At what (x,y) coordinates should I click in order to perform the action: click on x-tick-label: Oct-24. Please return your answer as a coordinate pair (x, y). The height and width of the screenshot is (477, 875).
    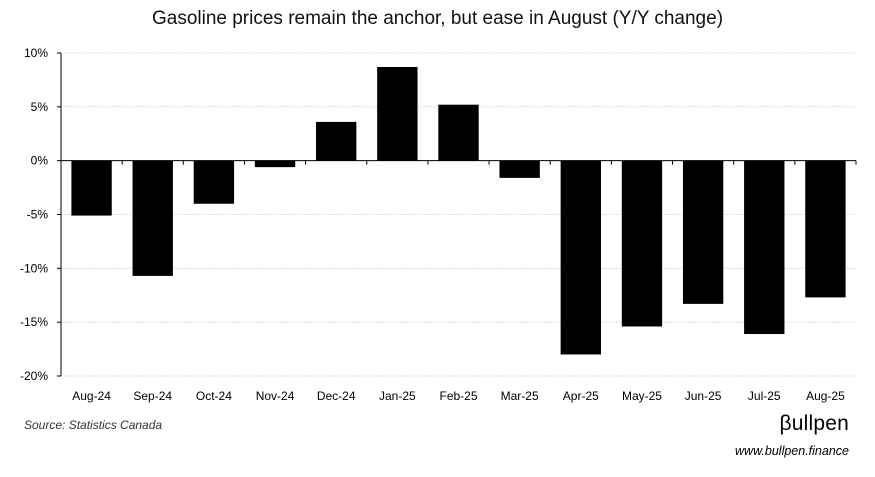
    Looking at the image, I should click on (214, 396).